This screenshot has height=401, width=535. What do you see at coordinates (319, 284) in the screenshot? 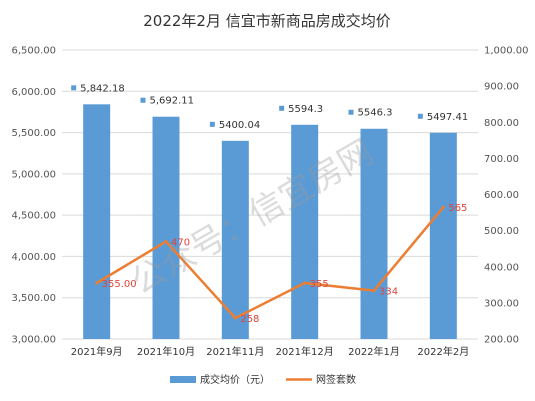
I see `line-data-label: 355` at bounding box center [319, 284].